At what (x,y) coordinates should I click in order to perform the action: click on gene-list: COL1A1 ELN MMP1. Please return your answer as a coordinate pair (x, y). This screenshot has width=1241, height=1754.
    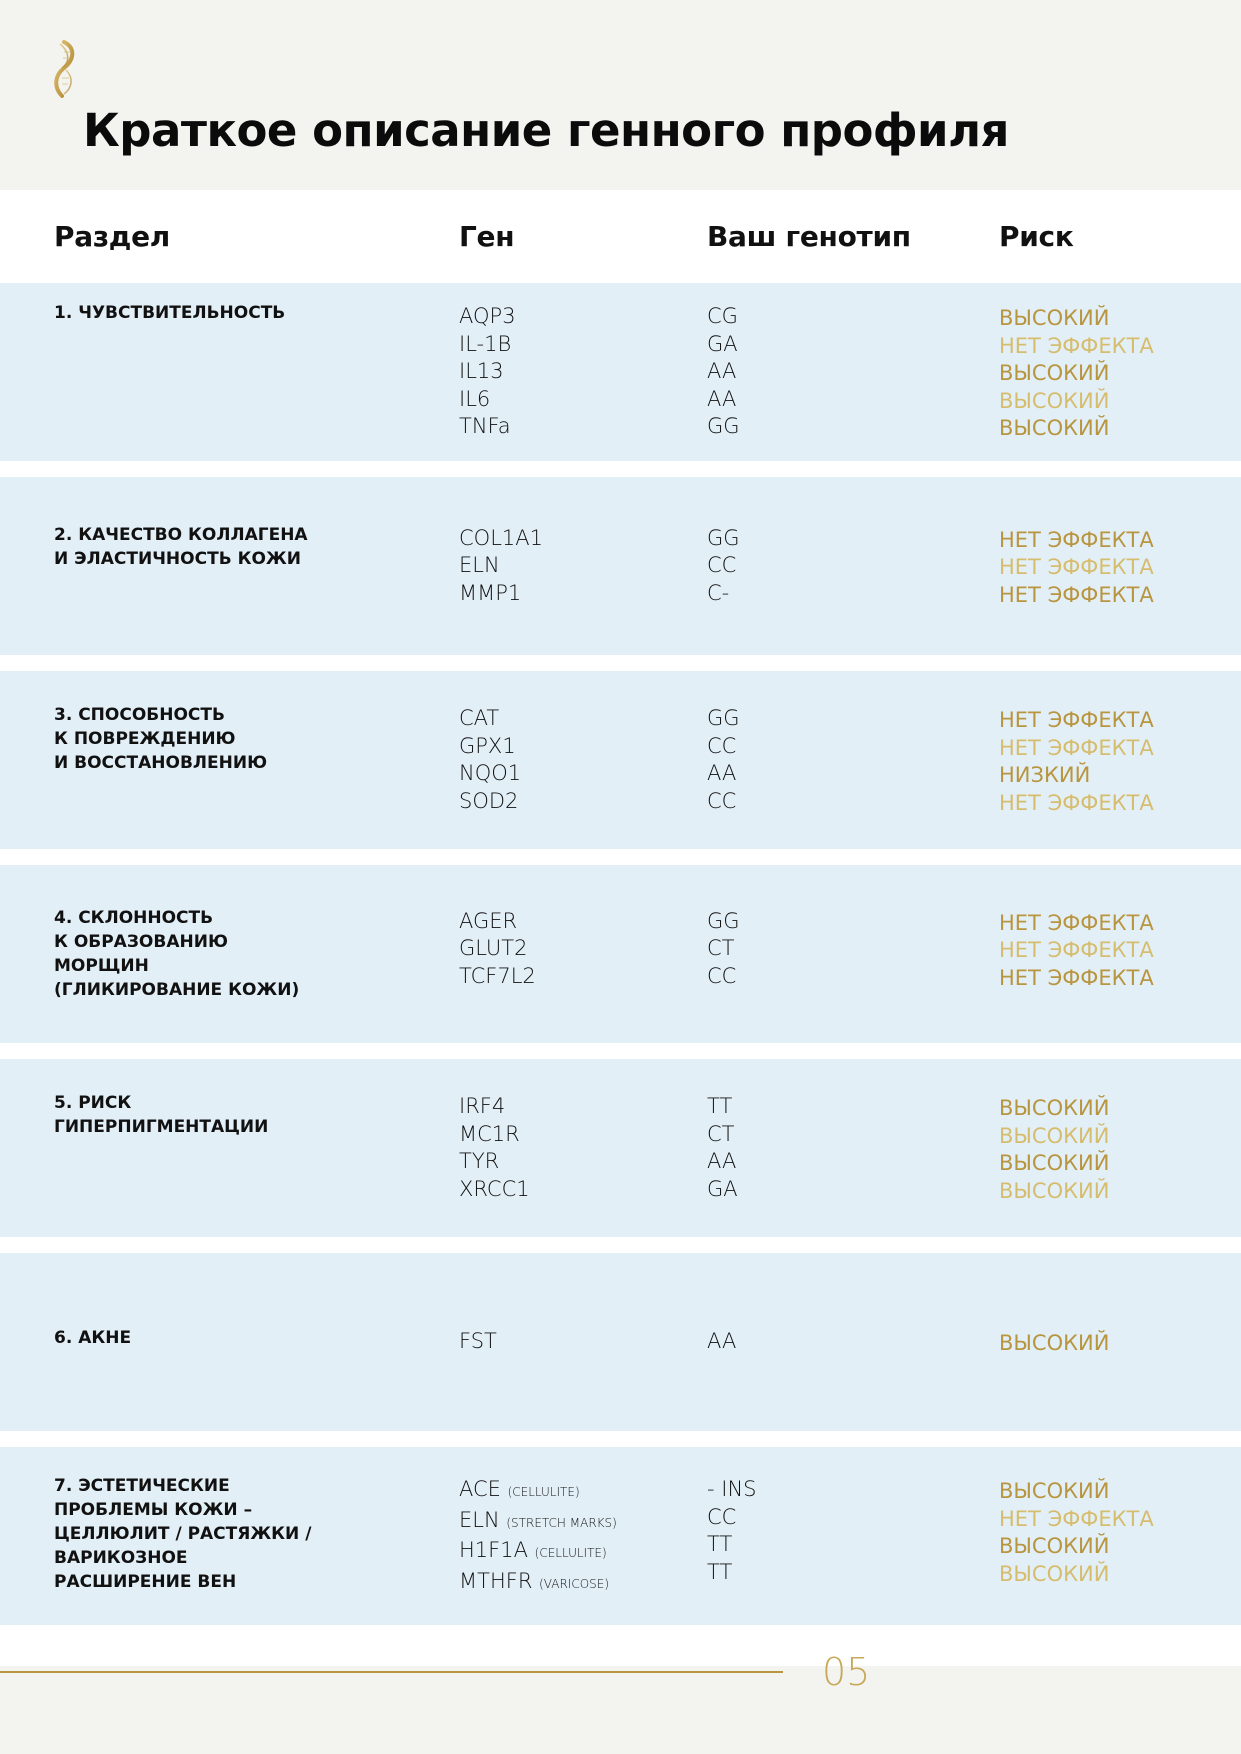
    Looking at the image, I should click on (501, 566).